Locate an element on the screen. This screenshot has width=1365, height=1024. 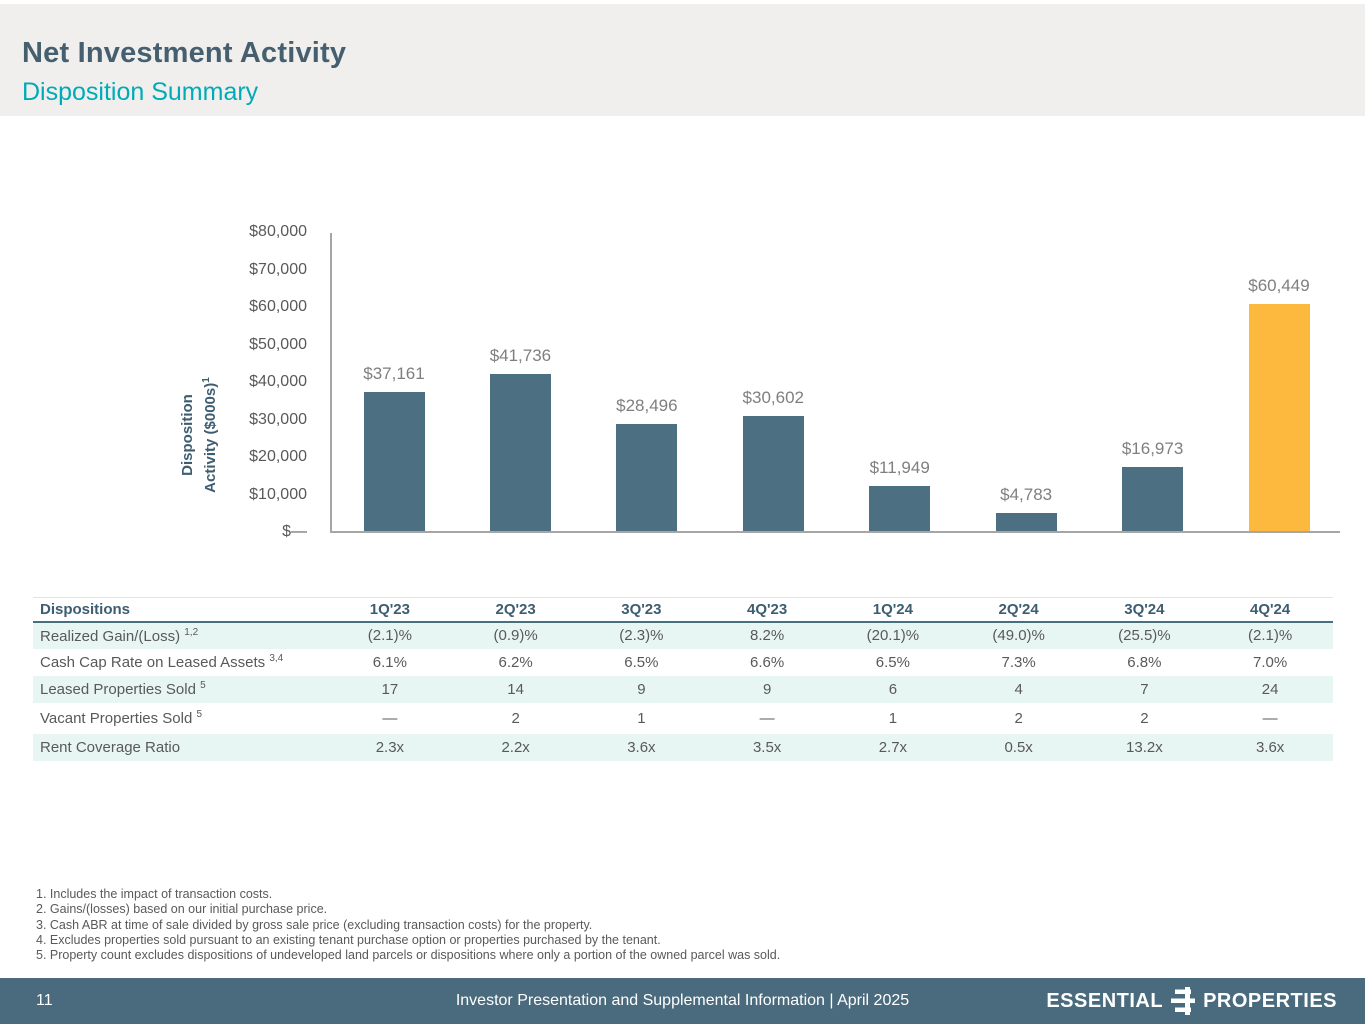
bar-value-label: $16,973 is located at coordinates (1152, 448).